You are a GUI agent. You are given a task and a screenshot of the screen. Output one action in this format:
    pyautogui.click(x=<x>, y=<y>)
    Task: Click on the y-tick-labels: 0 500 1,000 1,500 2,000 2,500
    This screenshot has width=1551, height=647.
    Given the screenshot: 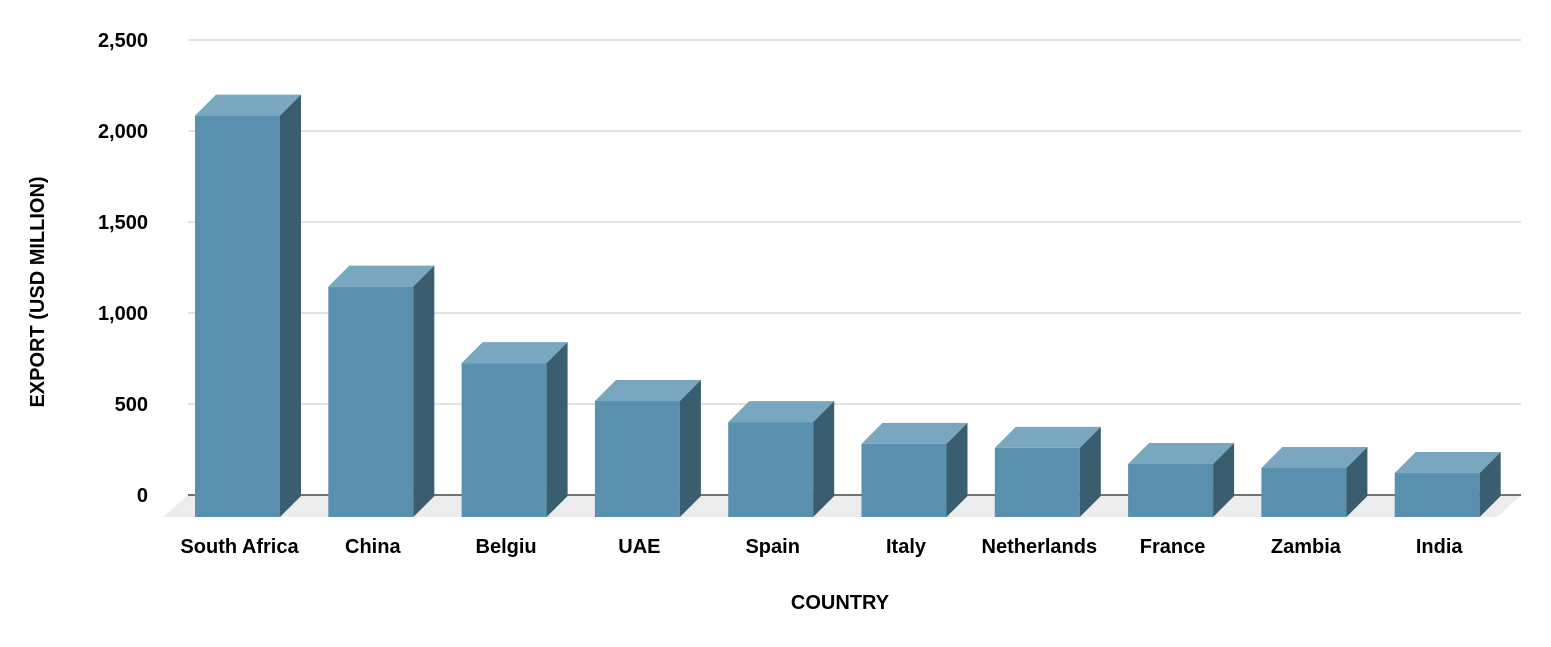 What is the action you would take?
    pyautogui.click(x=123, y=268)
    